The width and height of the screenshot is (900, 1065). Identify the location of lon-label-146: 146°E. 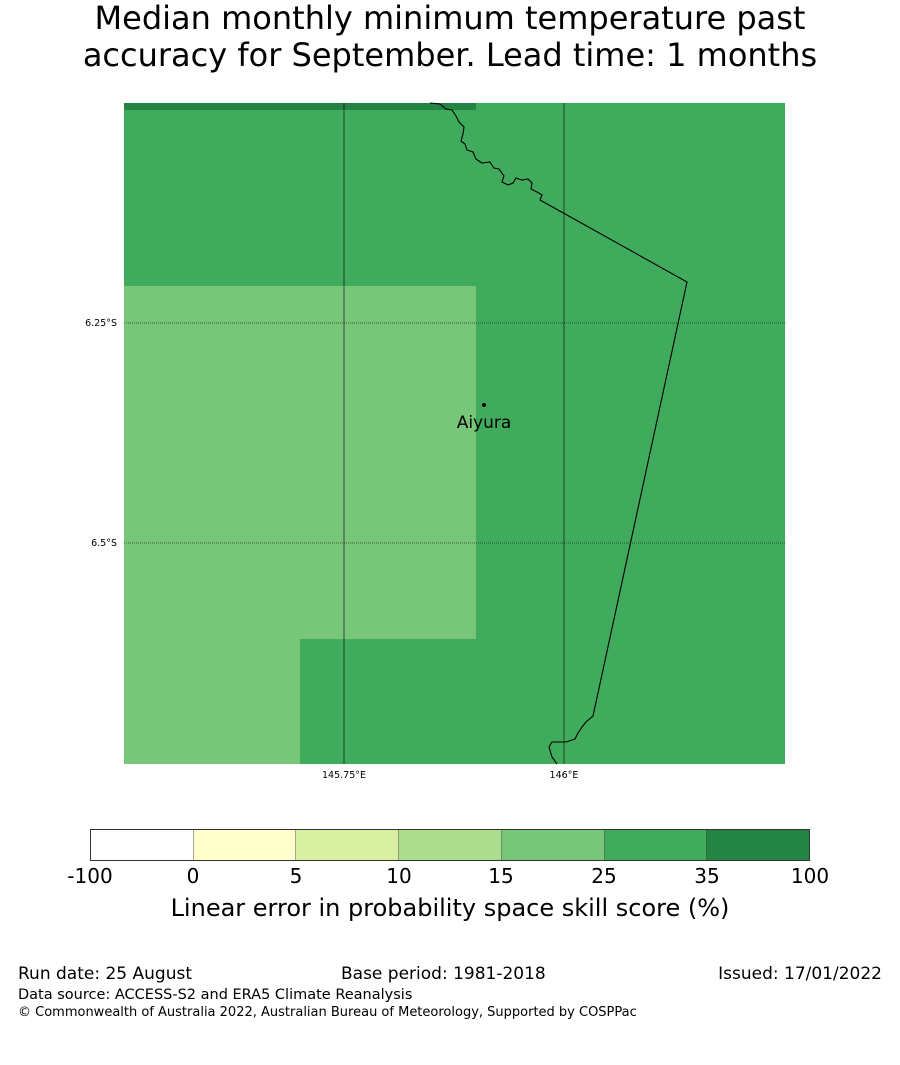
(564, 775).